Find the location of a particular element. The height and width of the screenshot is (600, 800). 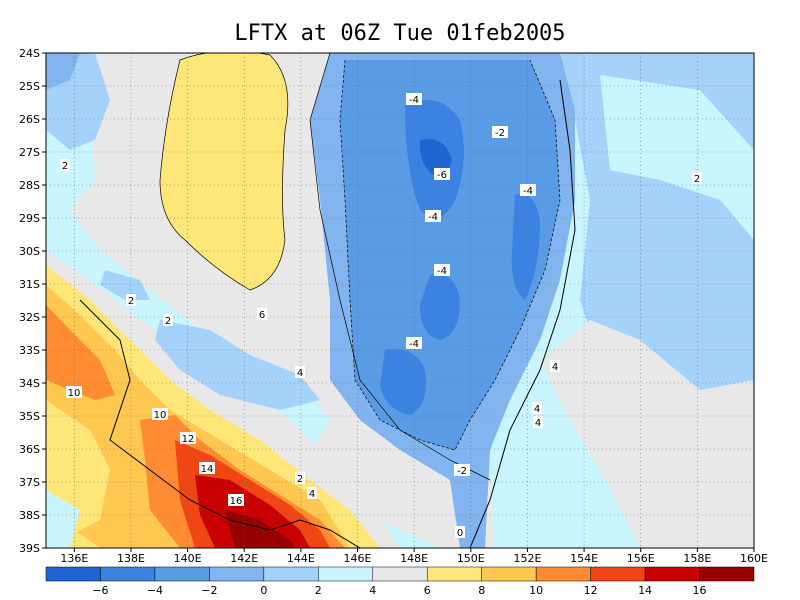

colorbar-label: 2 is located at coordinates (318, 590).